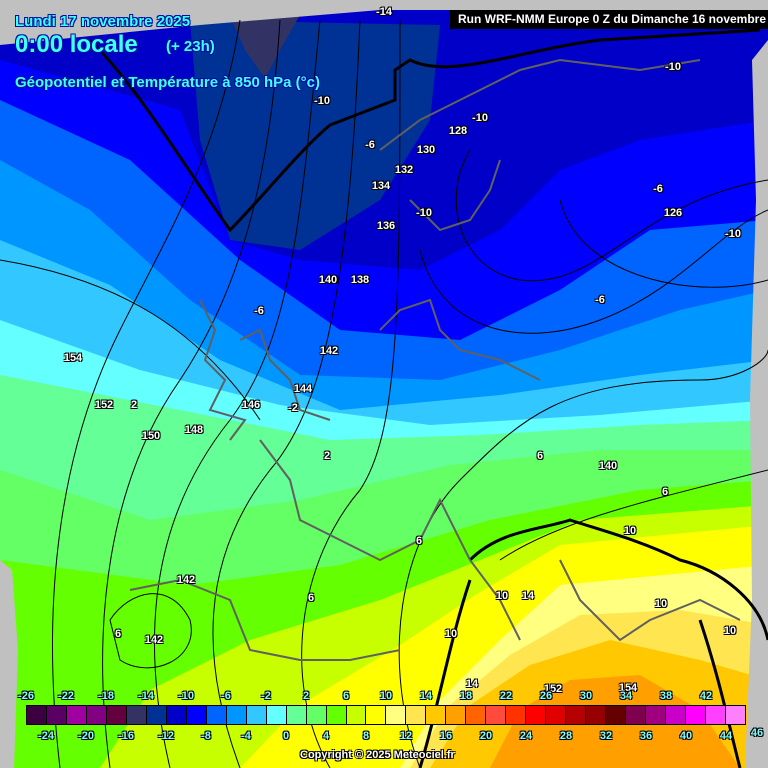 Image resolution: width=768 pixels, height=768 pixels. I want to click on legend-tick-top: -14, so click(146, 696).